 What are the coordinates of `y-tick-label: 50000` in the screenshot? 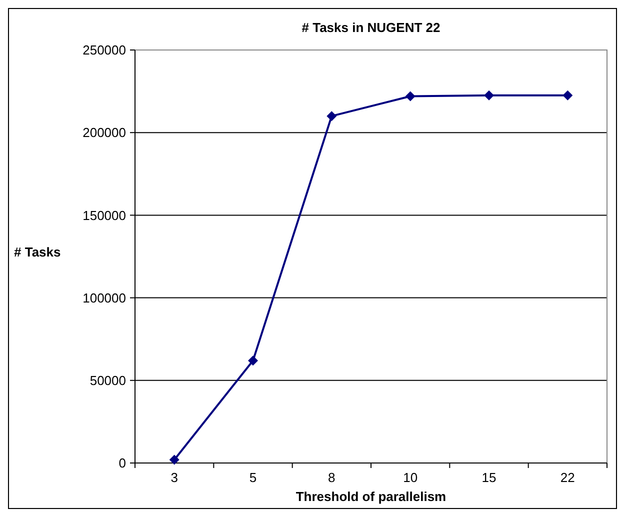 It's located at (108, 380).